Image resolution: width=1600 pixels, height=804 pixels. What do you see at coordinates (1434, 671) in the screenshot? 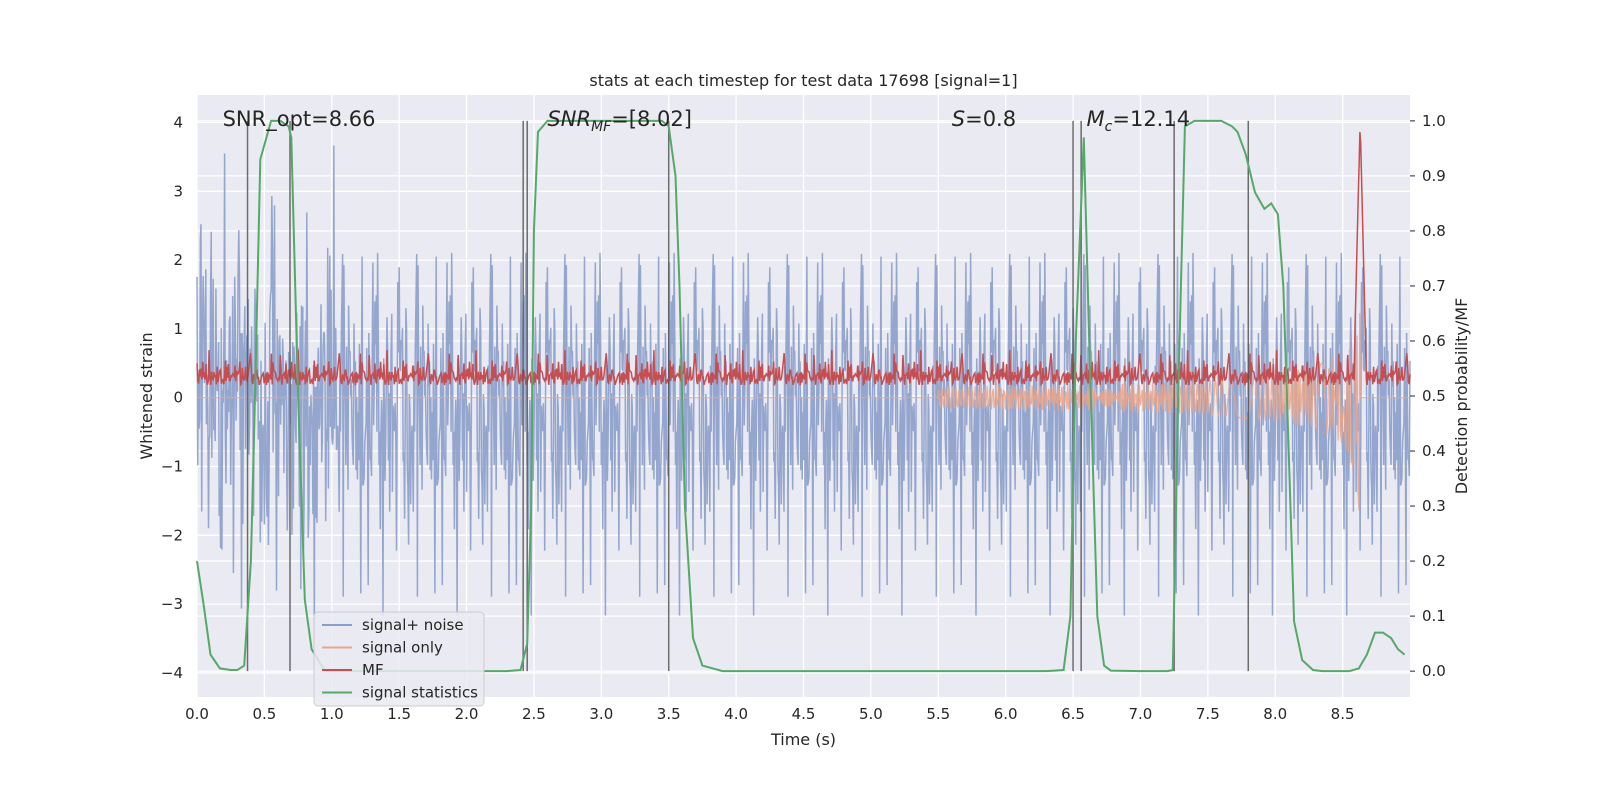
I see `y2-tick-label: 0.0` at bounding box center [1434, 671].